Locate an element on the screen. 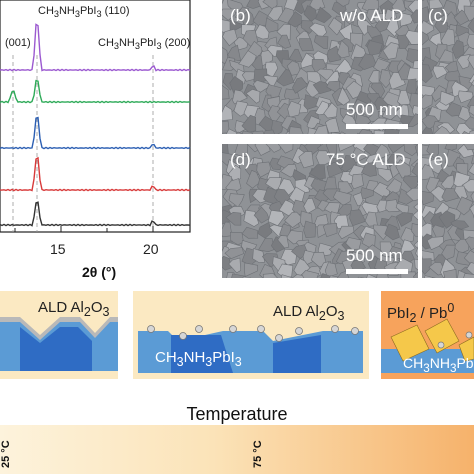  scalebar-d-text: 500 nm is located at coordinates (374, 255).